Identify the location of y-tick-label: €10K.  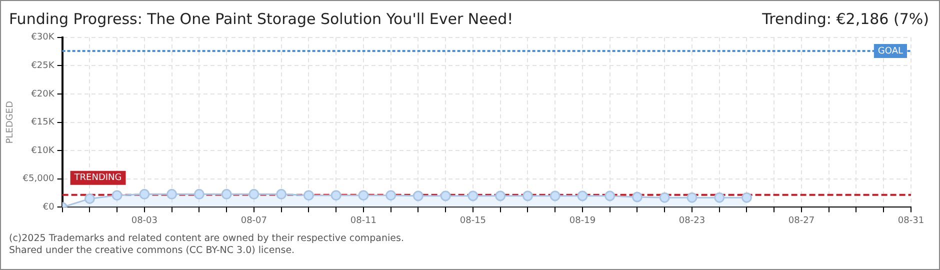
(43, 151).